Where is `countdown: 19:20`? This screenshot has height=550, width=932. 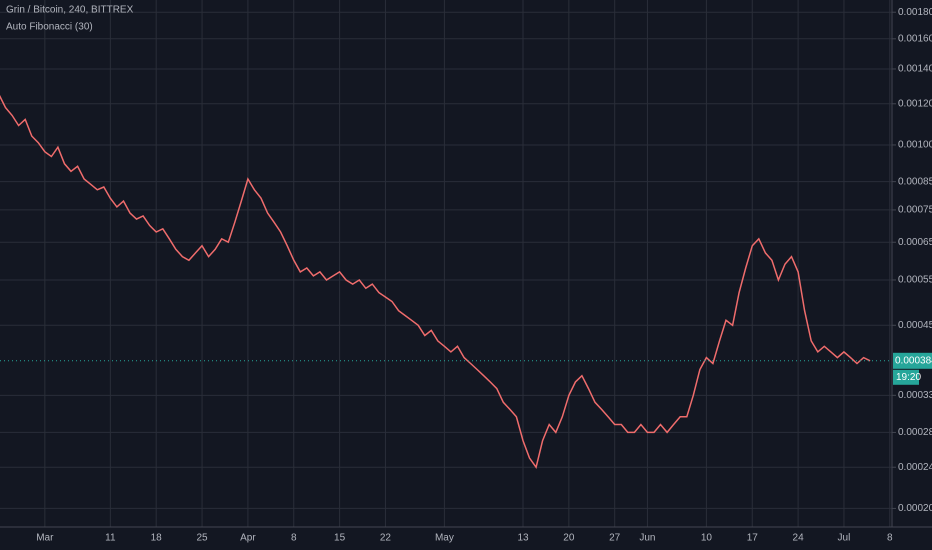
countdown: 19:20 is located at coordinates (908, 377).